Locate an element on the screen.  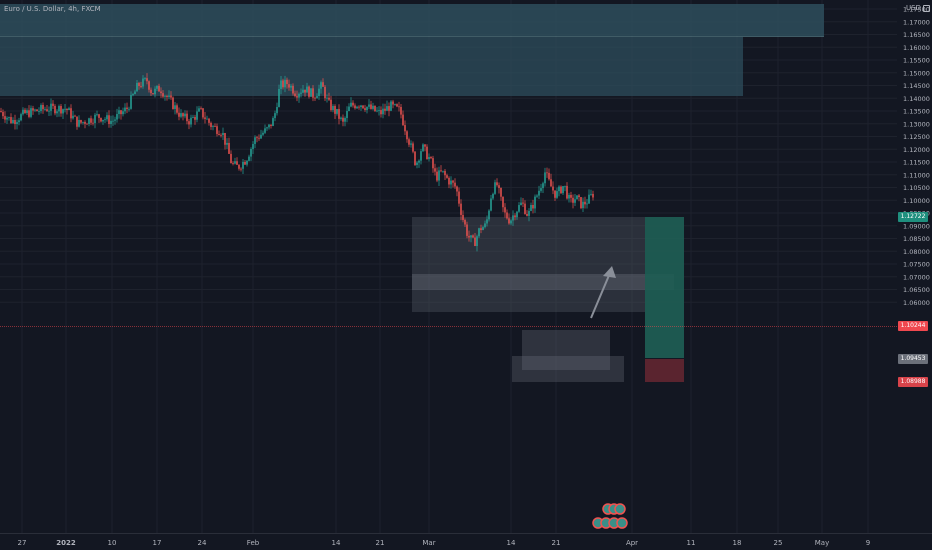
range-box-small is located at coordinates (566, 350).